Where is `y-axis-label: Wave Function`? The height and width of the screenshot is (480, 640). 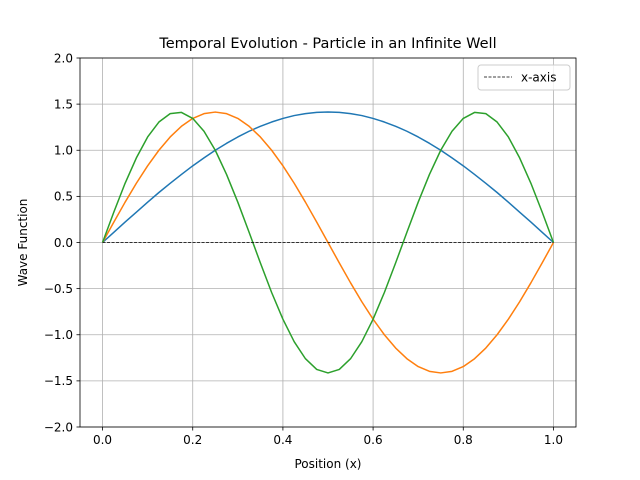 y-axis-label: Wave Function is located at coordinates (23, 243).